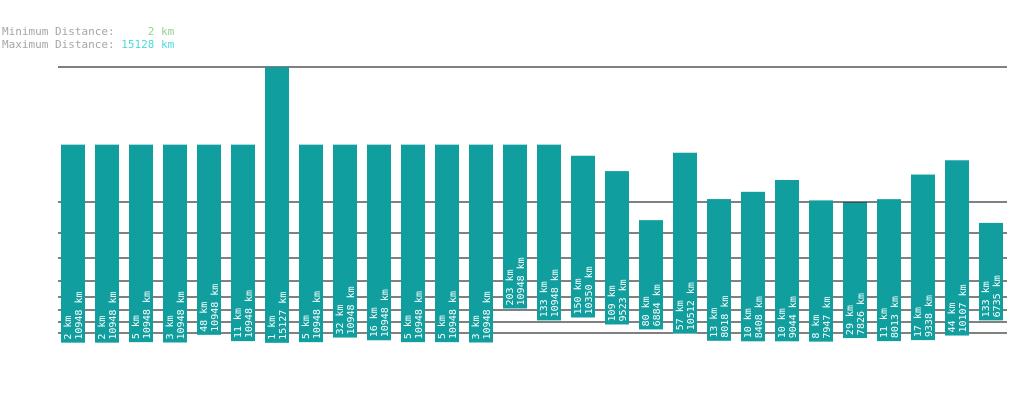 The width and height of the screenshot is (1019, 402). What do you see at coordinates (759, 317) in the screenshot?
I see `bar-end-label: 8408 km` at bounding box center [759, 317].